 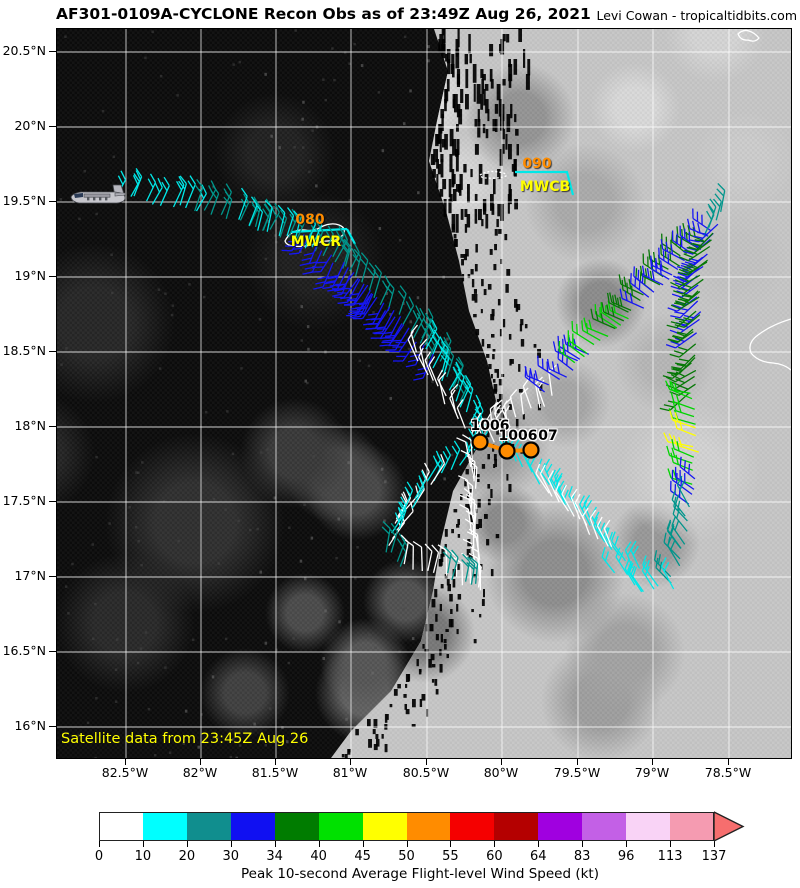 What do you see at coordinates (120, 194) in the screenshot?
I see `aircraft-tailplane` at bounding box center [120, 194].